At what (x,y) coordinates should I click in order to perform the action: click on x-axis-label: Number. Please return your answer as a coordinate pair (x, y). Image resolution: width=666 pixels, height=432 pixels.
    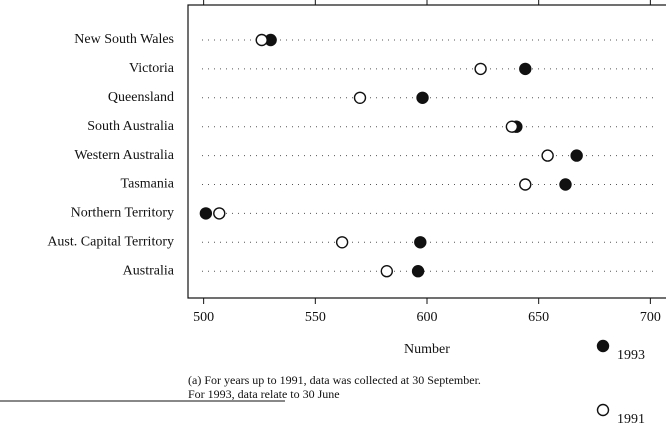
    Looking at the image, I should click on (427, 349).